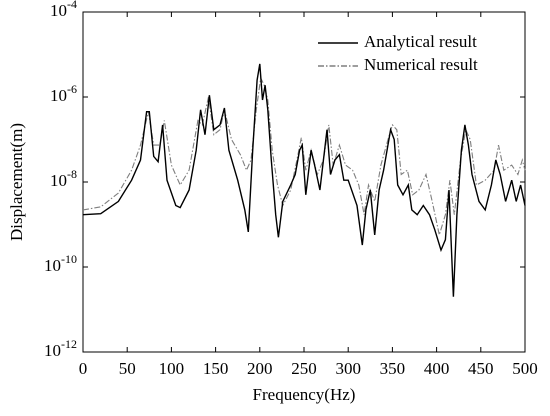 This screenshot has width=550, height=416. I want to click on x-tick-label: 100, so click(172, 368).